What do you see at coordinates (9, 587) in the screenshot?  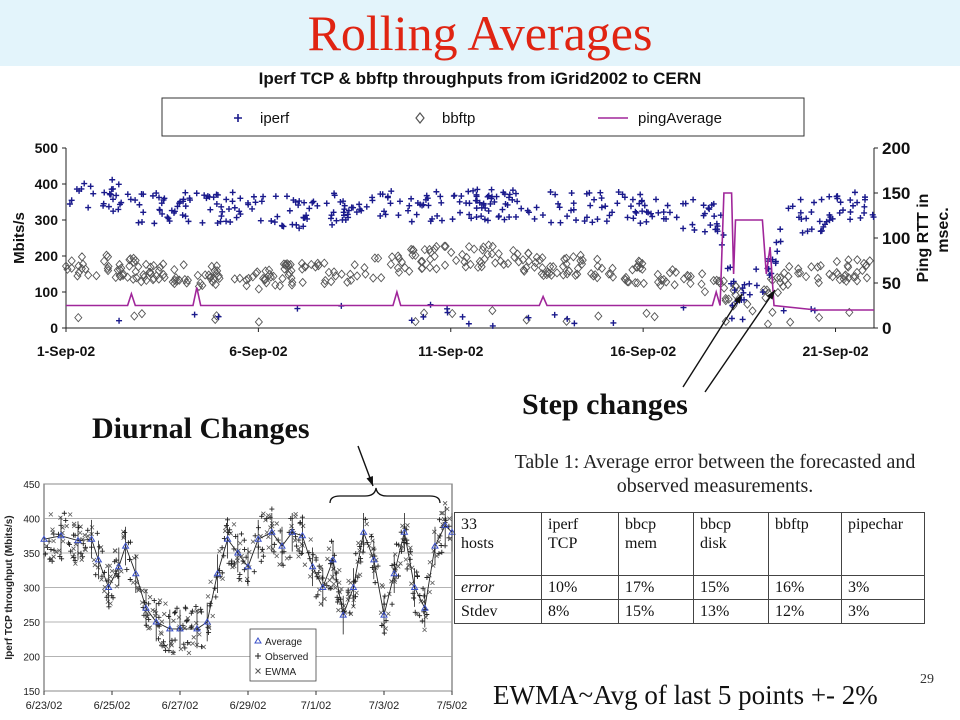 I see `y-axis-label: Iperf TCP throughput (Mbits/s)` at bounding box center [9, 587].